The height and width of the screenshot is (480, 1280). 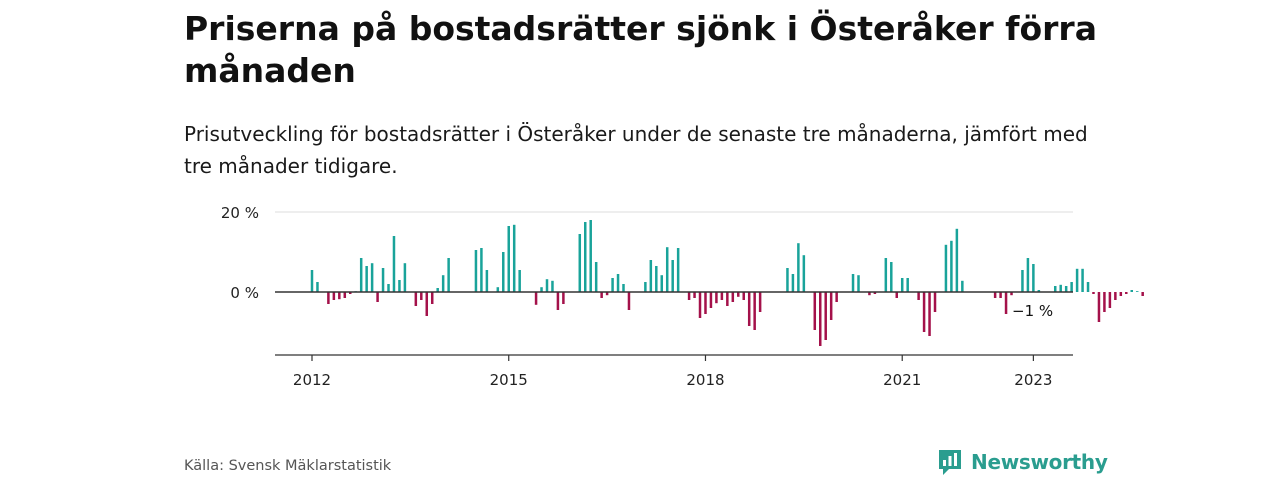 What do you see at coordinates (1039, 462) in the screenshot?
I see `brand-name: Newsworthy` at bounding box center [1039, 462].